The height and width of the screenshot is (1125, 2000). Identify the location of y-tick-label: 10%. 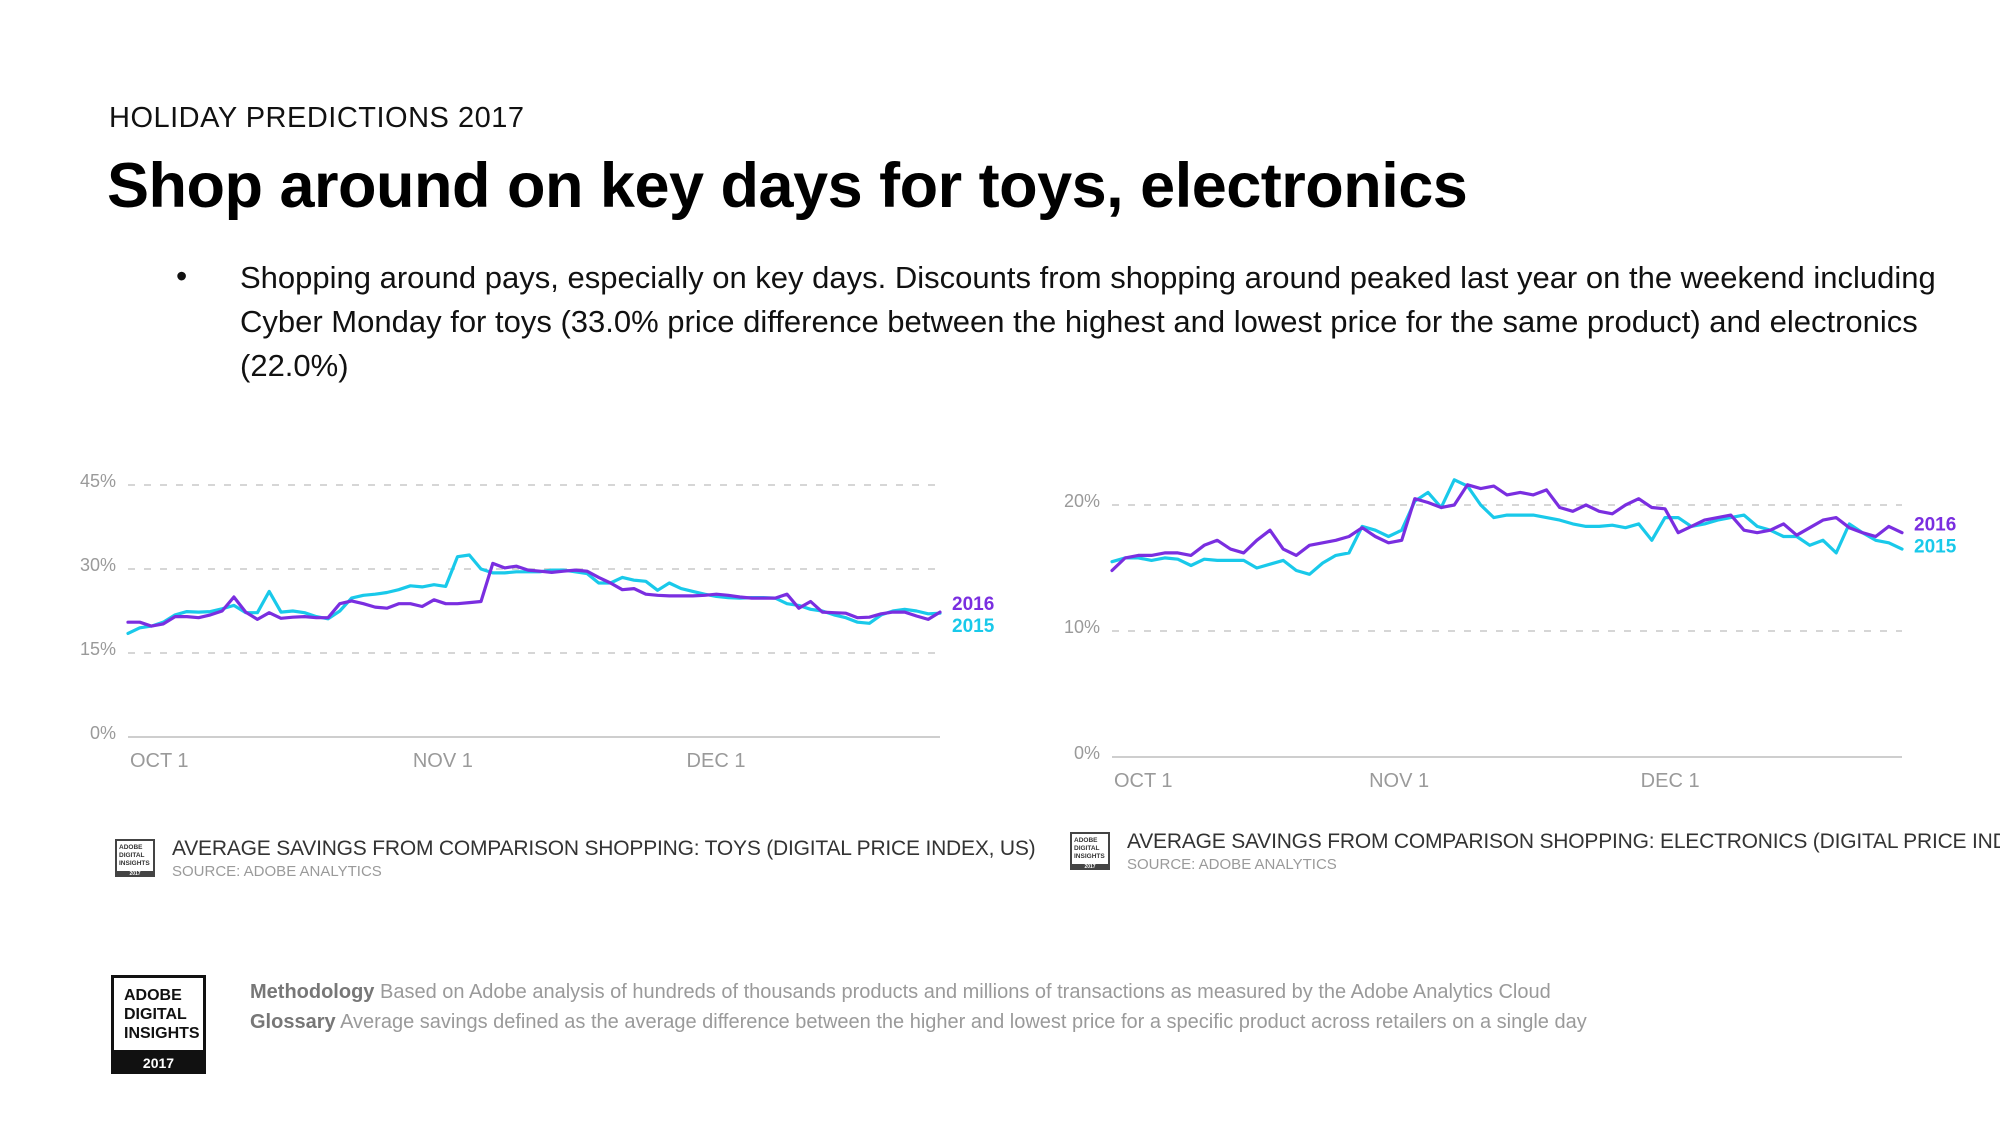
(1082, 627).